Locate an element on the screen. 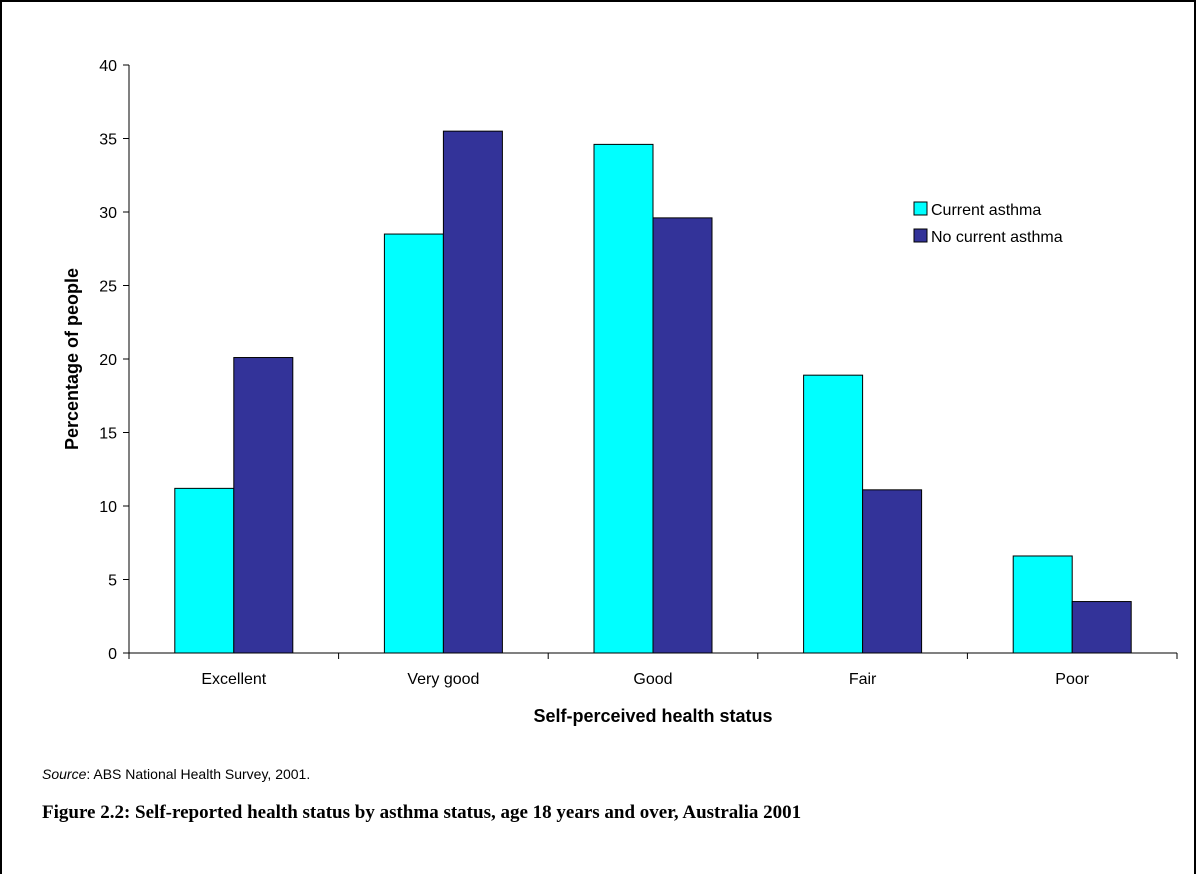 Image resolution: width=1196 pixels, height=876 pixels. bar-current-asthma-good is located at coordinates (623, 398).